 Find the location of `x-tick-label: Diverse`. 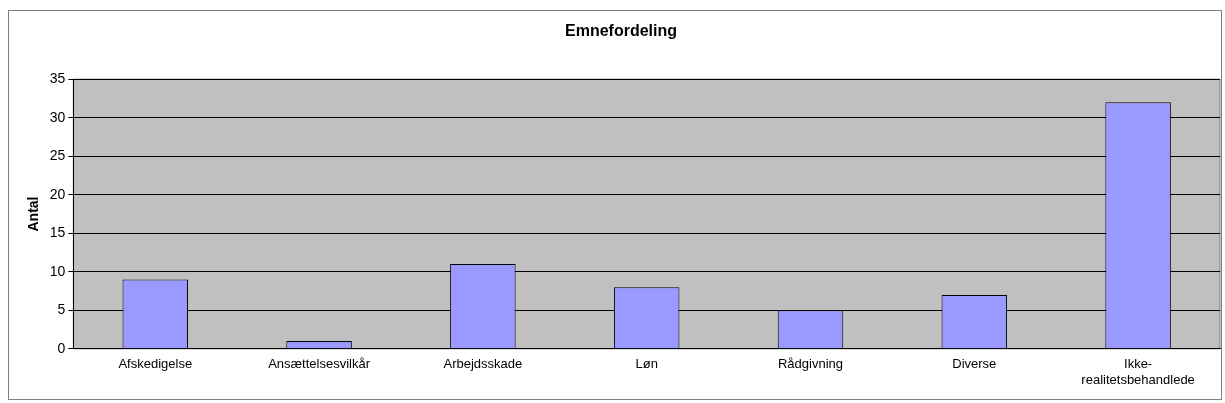

x-tick-label: Diverse is located at coordinates (974, 364).